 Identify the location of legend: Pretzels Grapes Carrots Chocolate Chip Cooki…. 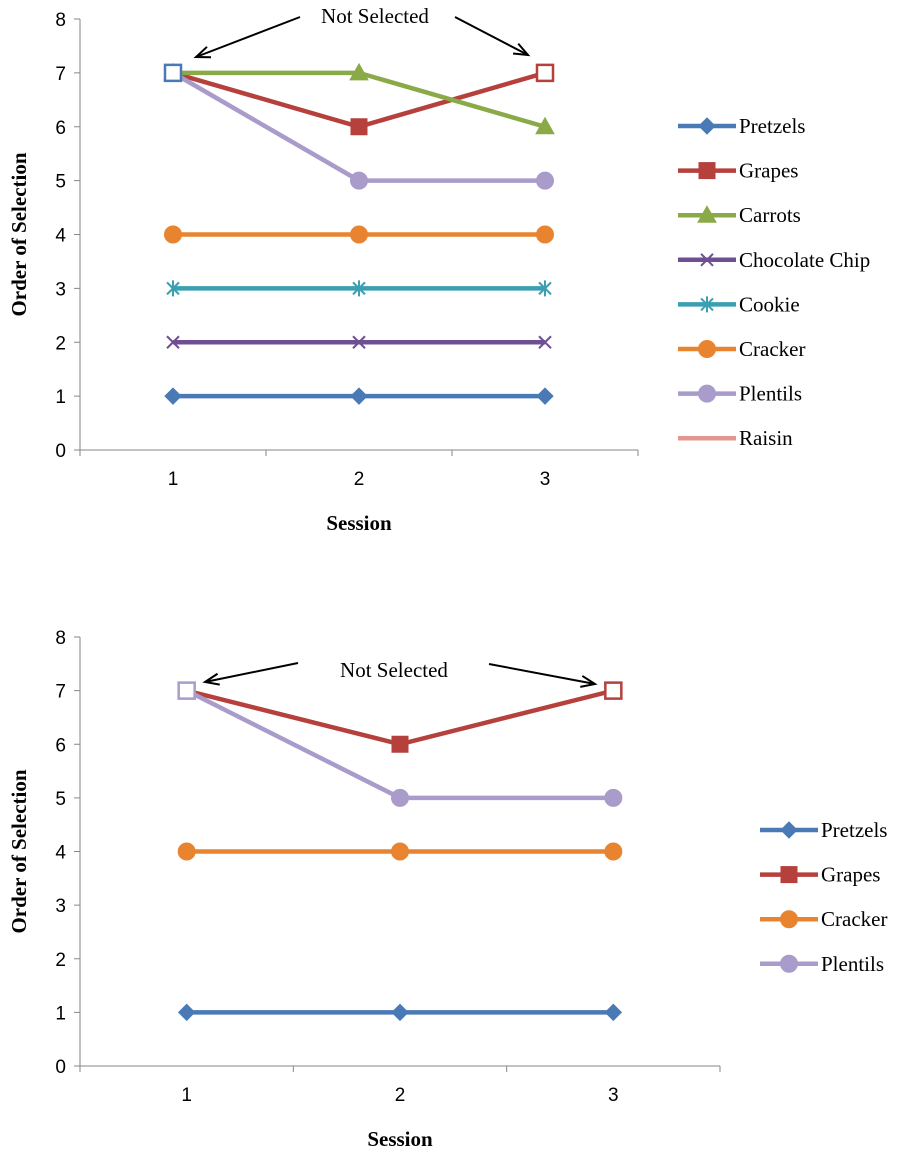
(774, 282).